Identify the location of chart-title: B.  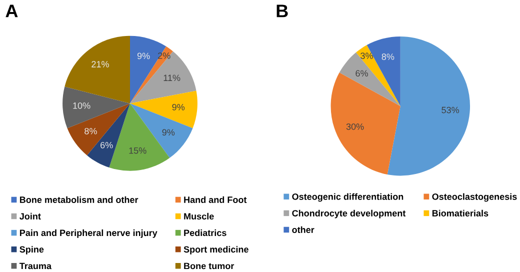
(282, 11).